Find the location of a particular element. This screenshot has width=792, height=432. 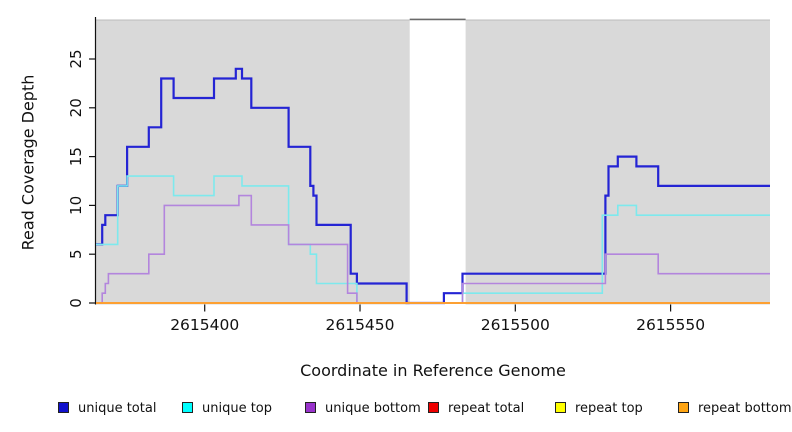

legend-item-repeat-bottom: repeat bottom is located at coordinates (735, 407).